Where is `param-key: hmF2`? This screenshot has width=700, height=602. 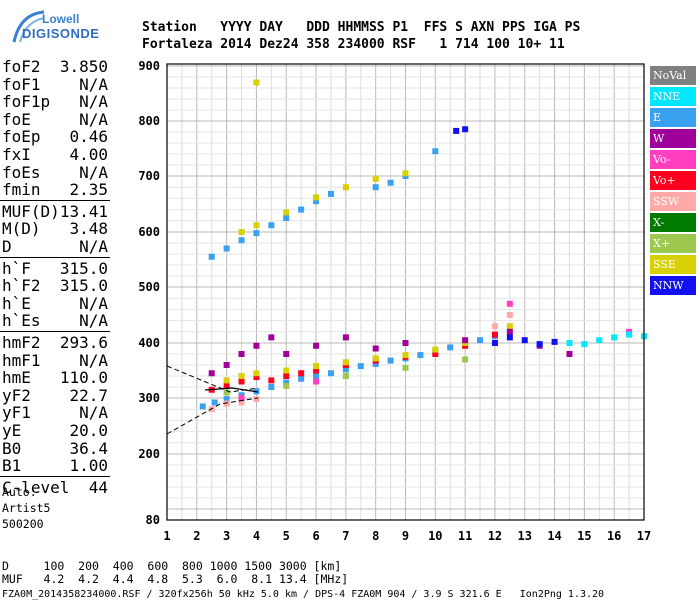
param-key: hmF2 is located at coordinates (21, 342).